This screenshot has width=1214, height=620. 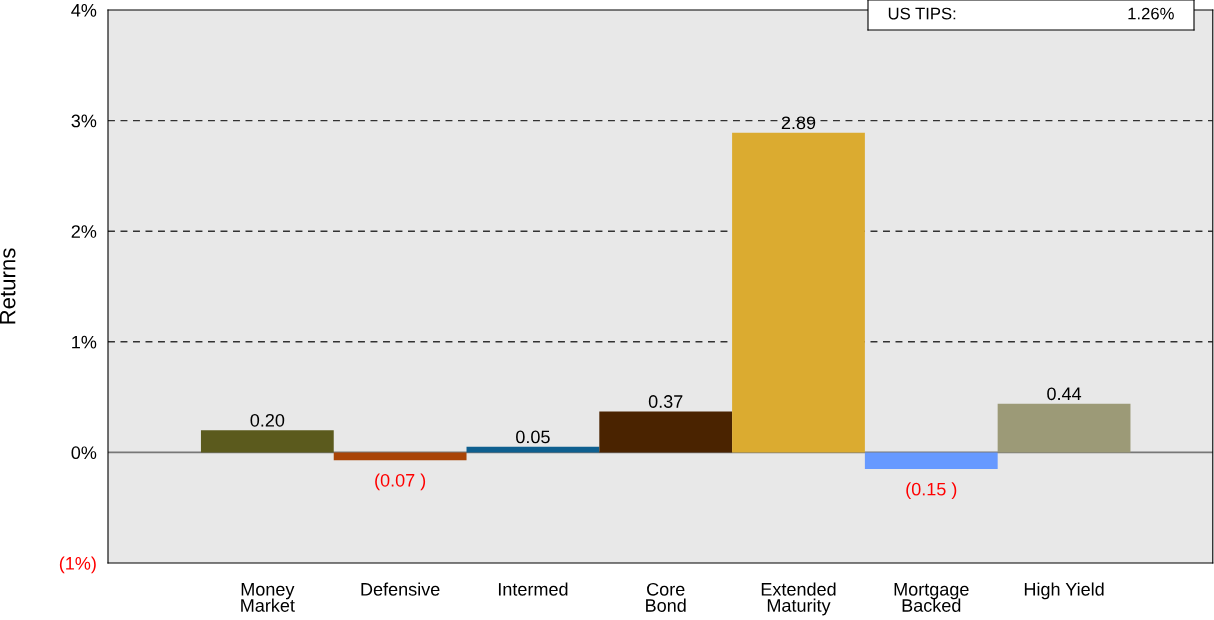 What do you see at coordinates (798, 123) in the screenshot?
I see `data-label: 2.89` at bounding box center [798, 123].